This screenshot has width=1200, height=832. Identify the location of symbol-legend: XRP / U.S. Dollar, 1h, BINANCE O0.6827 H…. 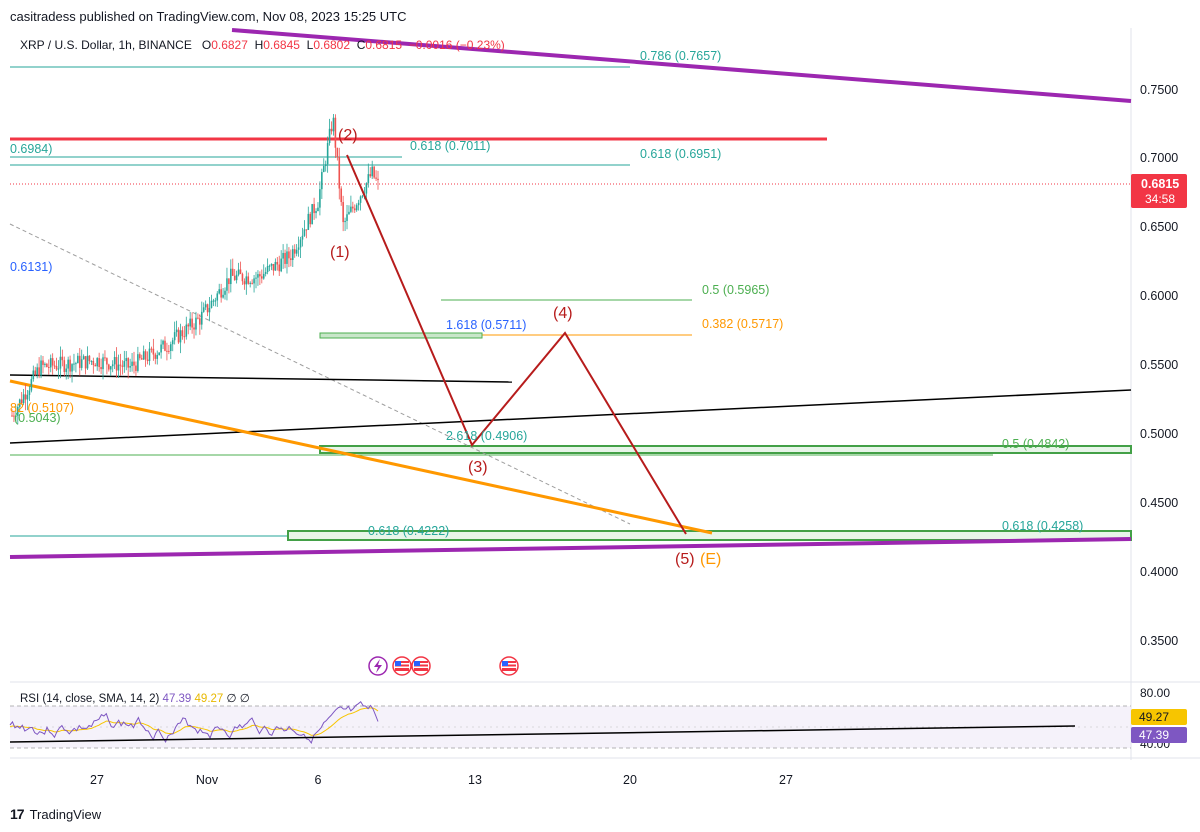
(262, 45).